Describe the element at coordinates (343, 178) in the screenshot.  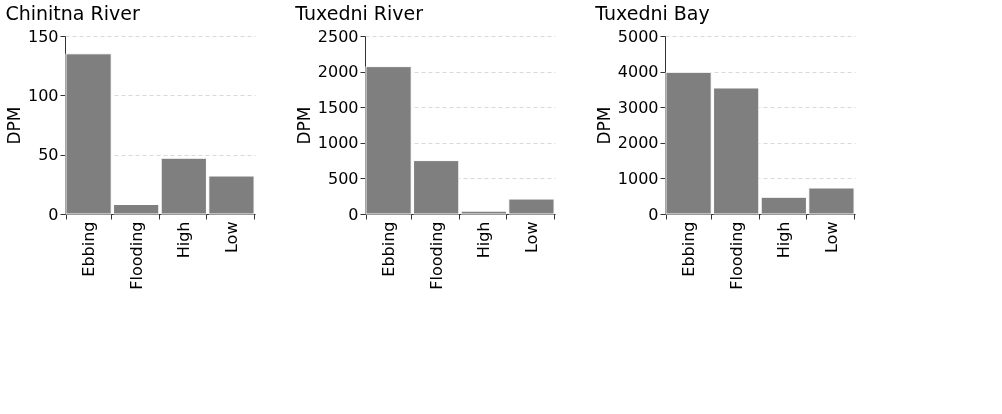
I see `y-tick-label: 500` at that location.